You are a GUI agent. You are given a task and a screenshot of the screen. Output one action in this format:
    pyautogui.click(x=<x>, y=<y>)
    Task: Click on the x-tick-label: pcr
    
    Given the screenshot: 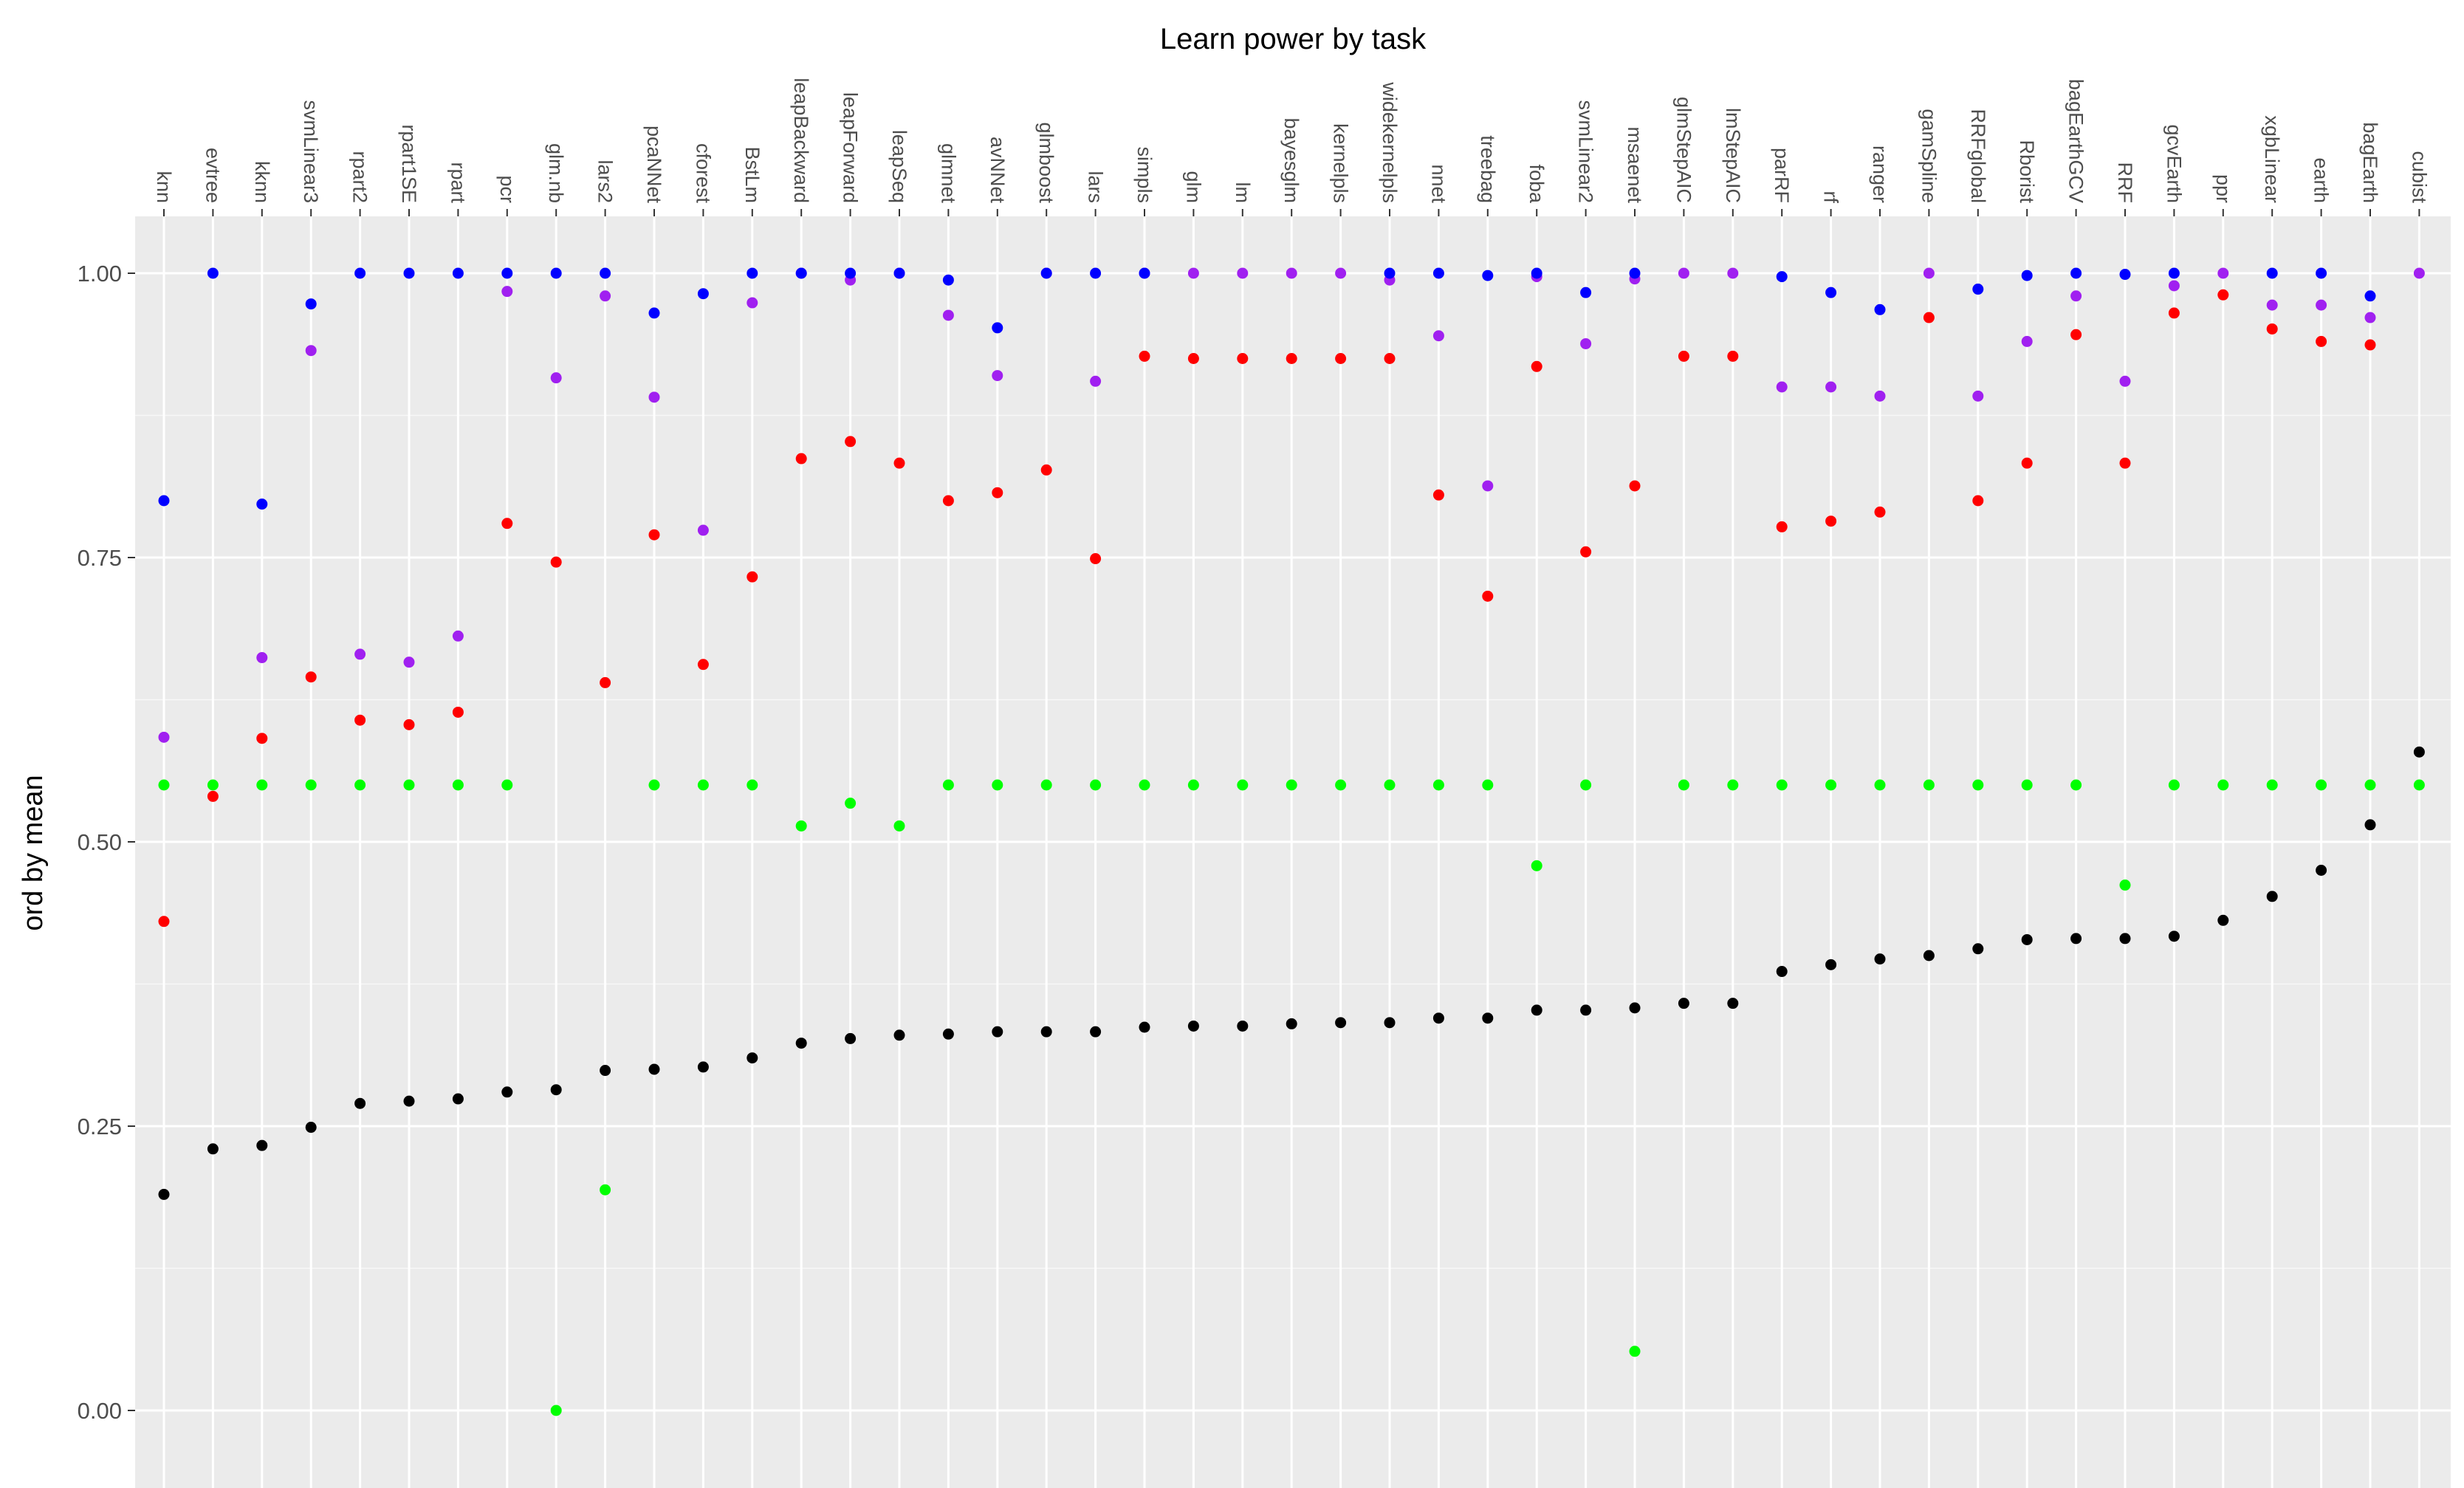 What is the action you would take?
    pyautogui.click(x=507, y=189)
    